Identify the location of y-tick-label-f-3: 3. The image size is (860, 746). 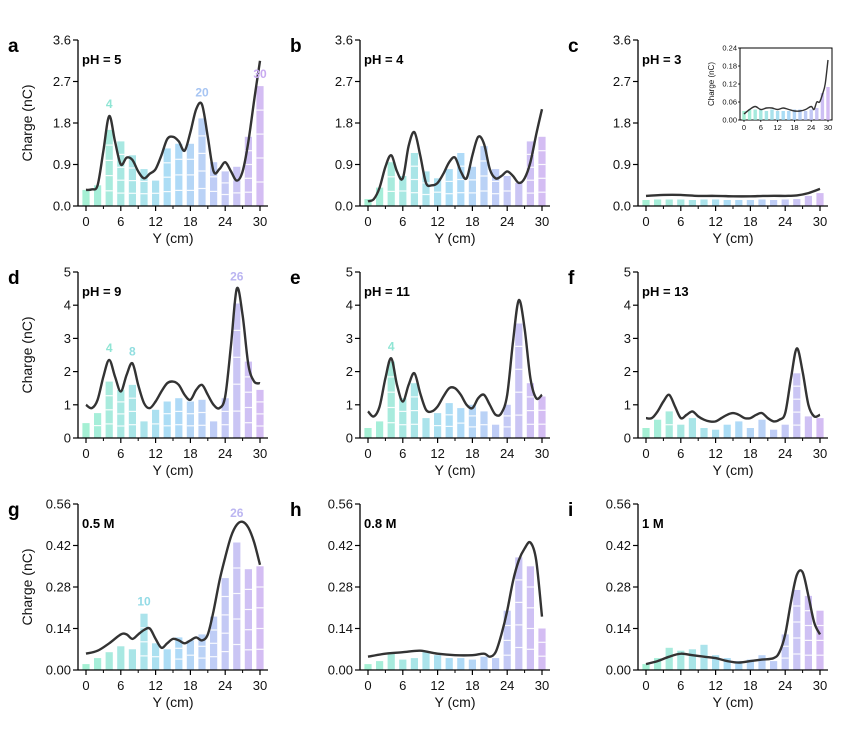
(627, 338).